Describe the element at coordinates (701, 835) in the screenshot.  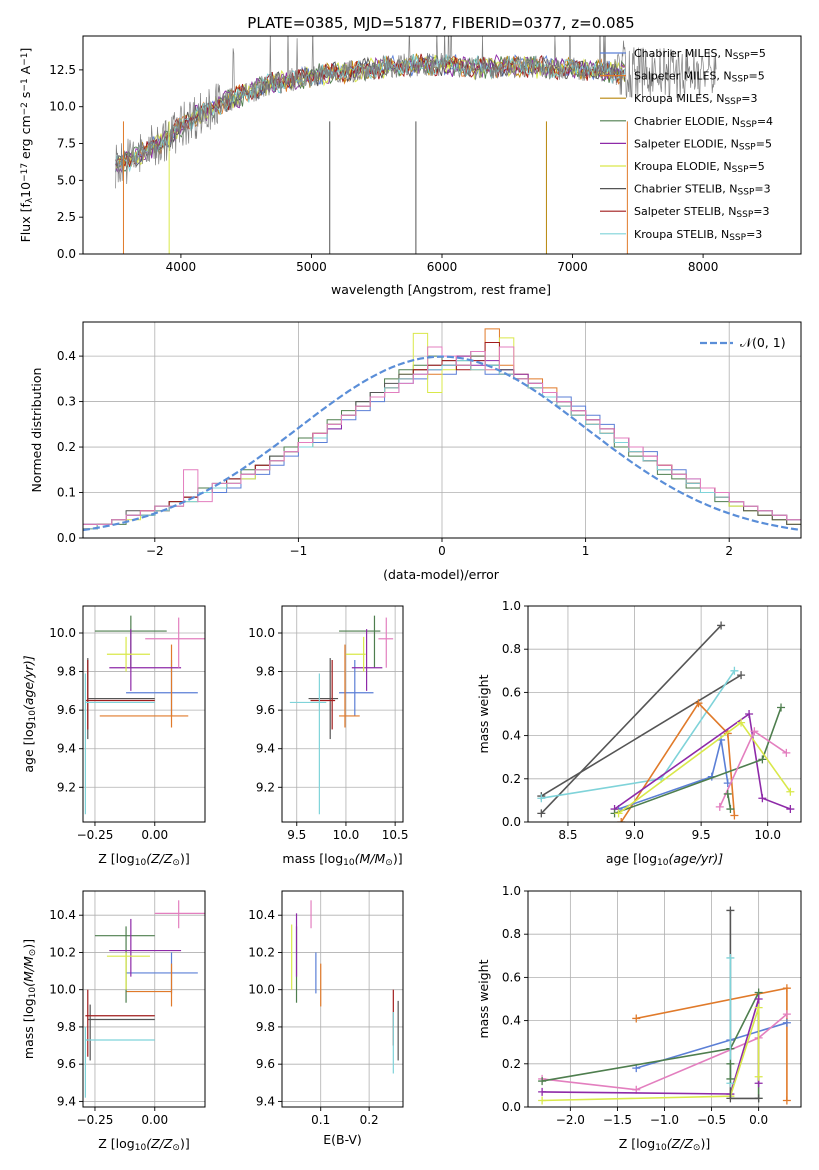
I see `x-tick-label: 9.5` at that location.